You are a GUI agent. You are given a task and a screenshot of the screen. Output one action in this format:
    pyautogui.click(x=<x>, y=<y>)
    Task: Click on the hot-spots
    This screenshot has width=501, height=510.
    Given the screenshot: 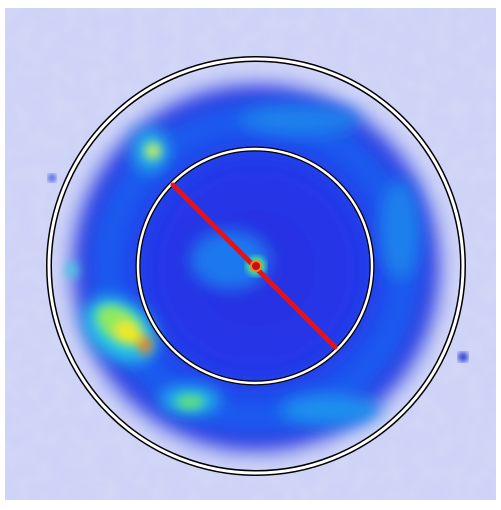 What is the action you would take?
    pyautogui.click(x=135, y=276)
    